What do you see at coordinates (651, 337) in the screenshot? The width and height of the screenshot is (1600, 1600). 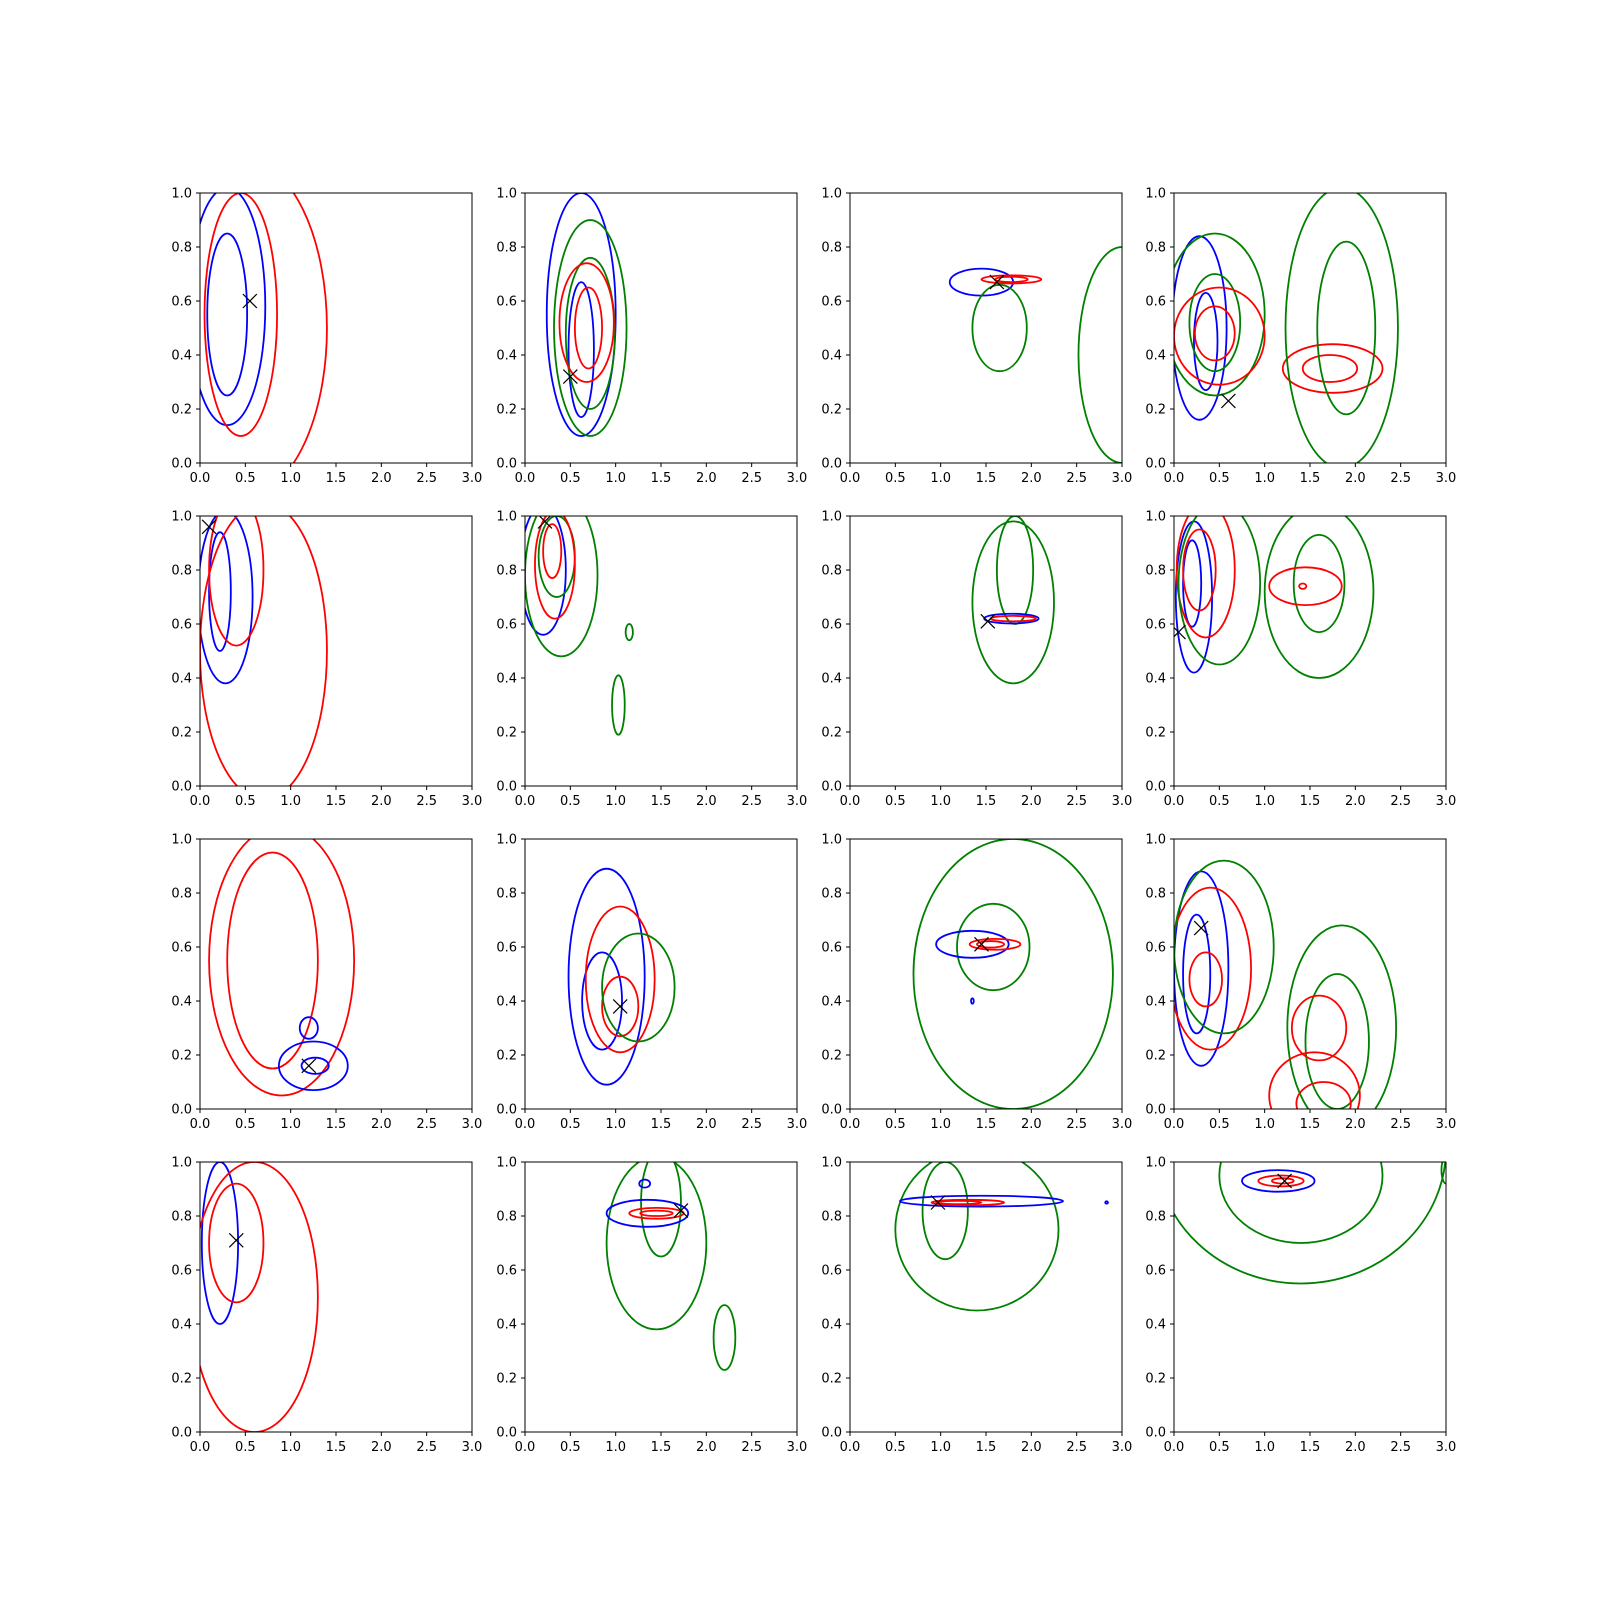 I see `panel-r1-c2: 0.0 0.5 1.0 1.5 2.0 2.5 3.0 0.0 0.2 0.4 0.6 0.8 1.0` at bounding box center [651, 337].